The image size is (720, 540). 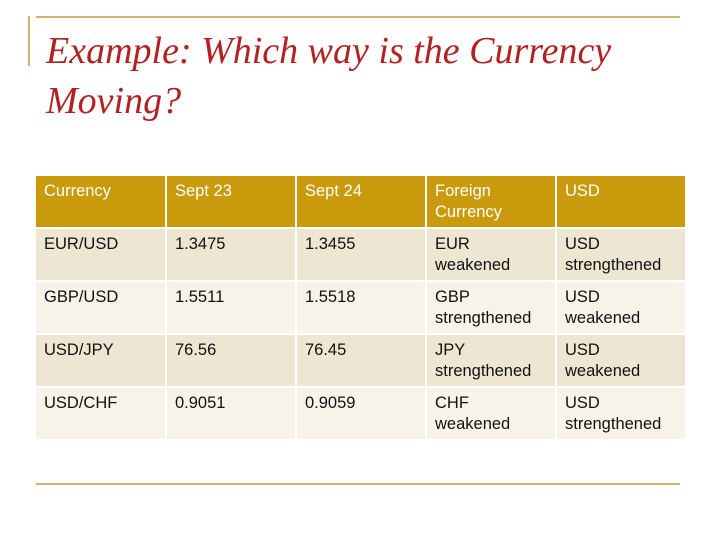 What do you see at coordinates (101, 361) in the screenshot?
I see `cell-currency: USD/JPY` at bounding box center [101, 361].